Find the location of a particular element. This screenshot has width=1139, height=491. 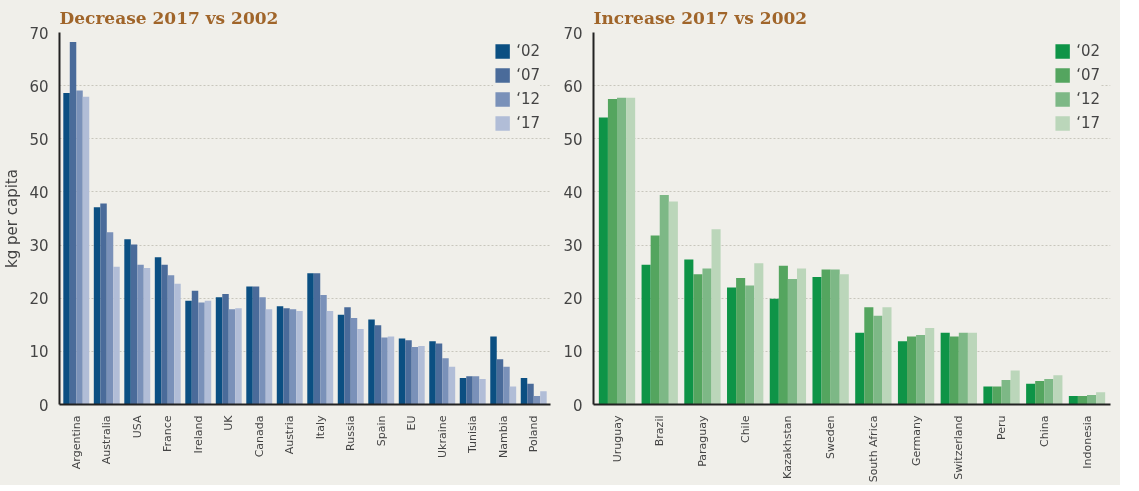

x-tick-label: Sweden is located at coordinates (831, 437).